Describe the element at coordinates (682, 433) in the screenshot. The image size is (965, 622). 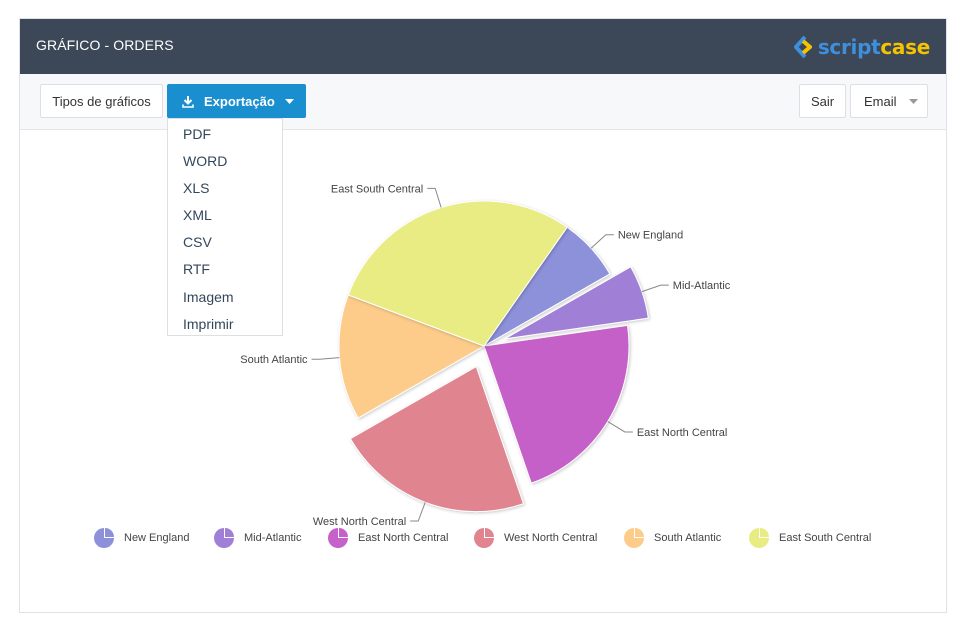
I see `pie-label-east-north-central: East North Central` at that location.